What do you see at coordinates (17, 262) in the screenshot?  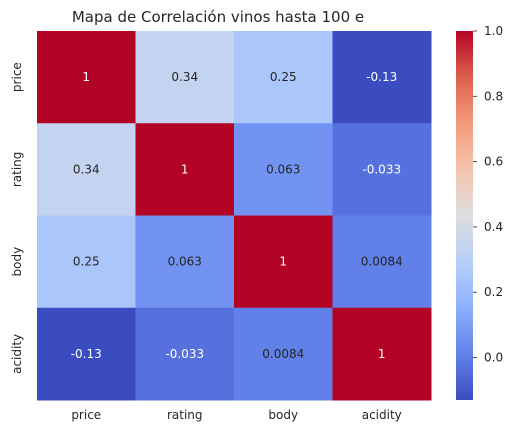 I see `y-tick-label-body: body` at bounding box center [17, 262].